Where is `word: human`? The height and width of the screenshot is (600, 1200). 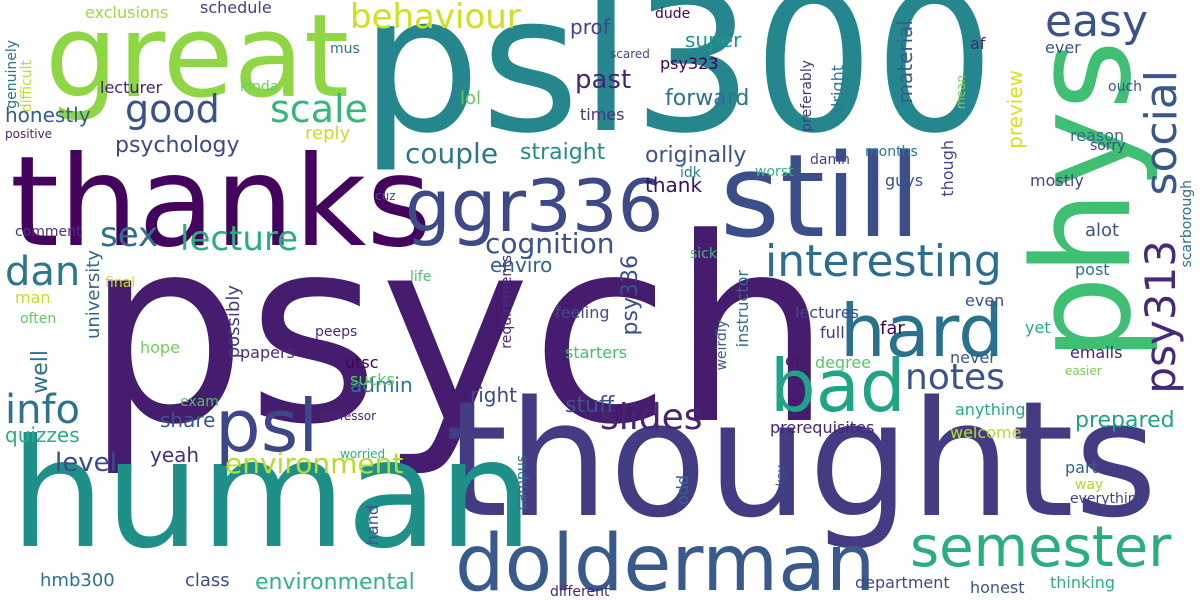
word: human is located at coordinates (272, 495).